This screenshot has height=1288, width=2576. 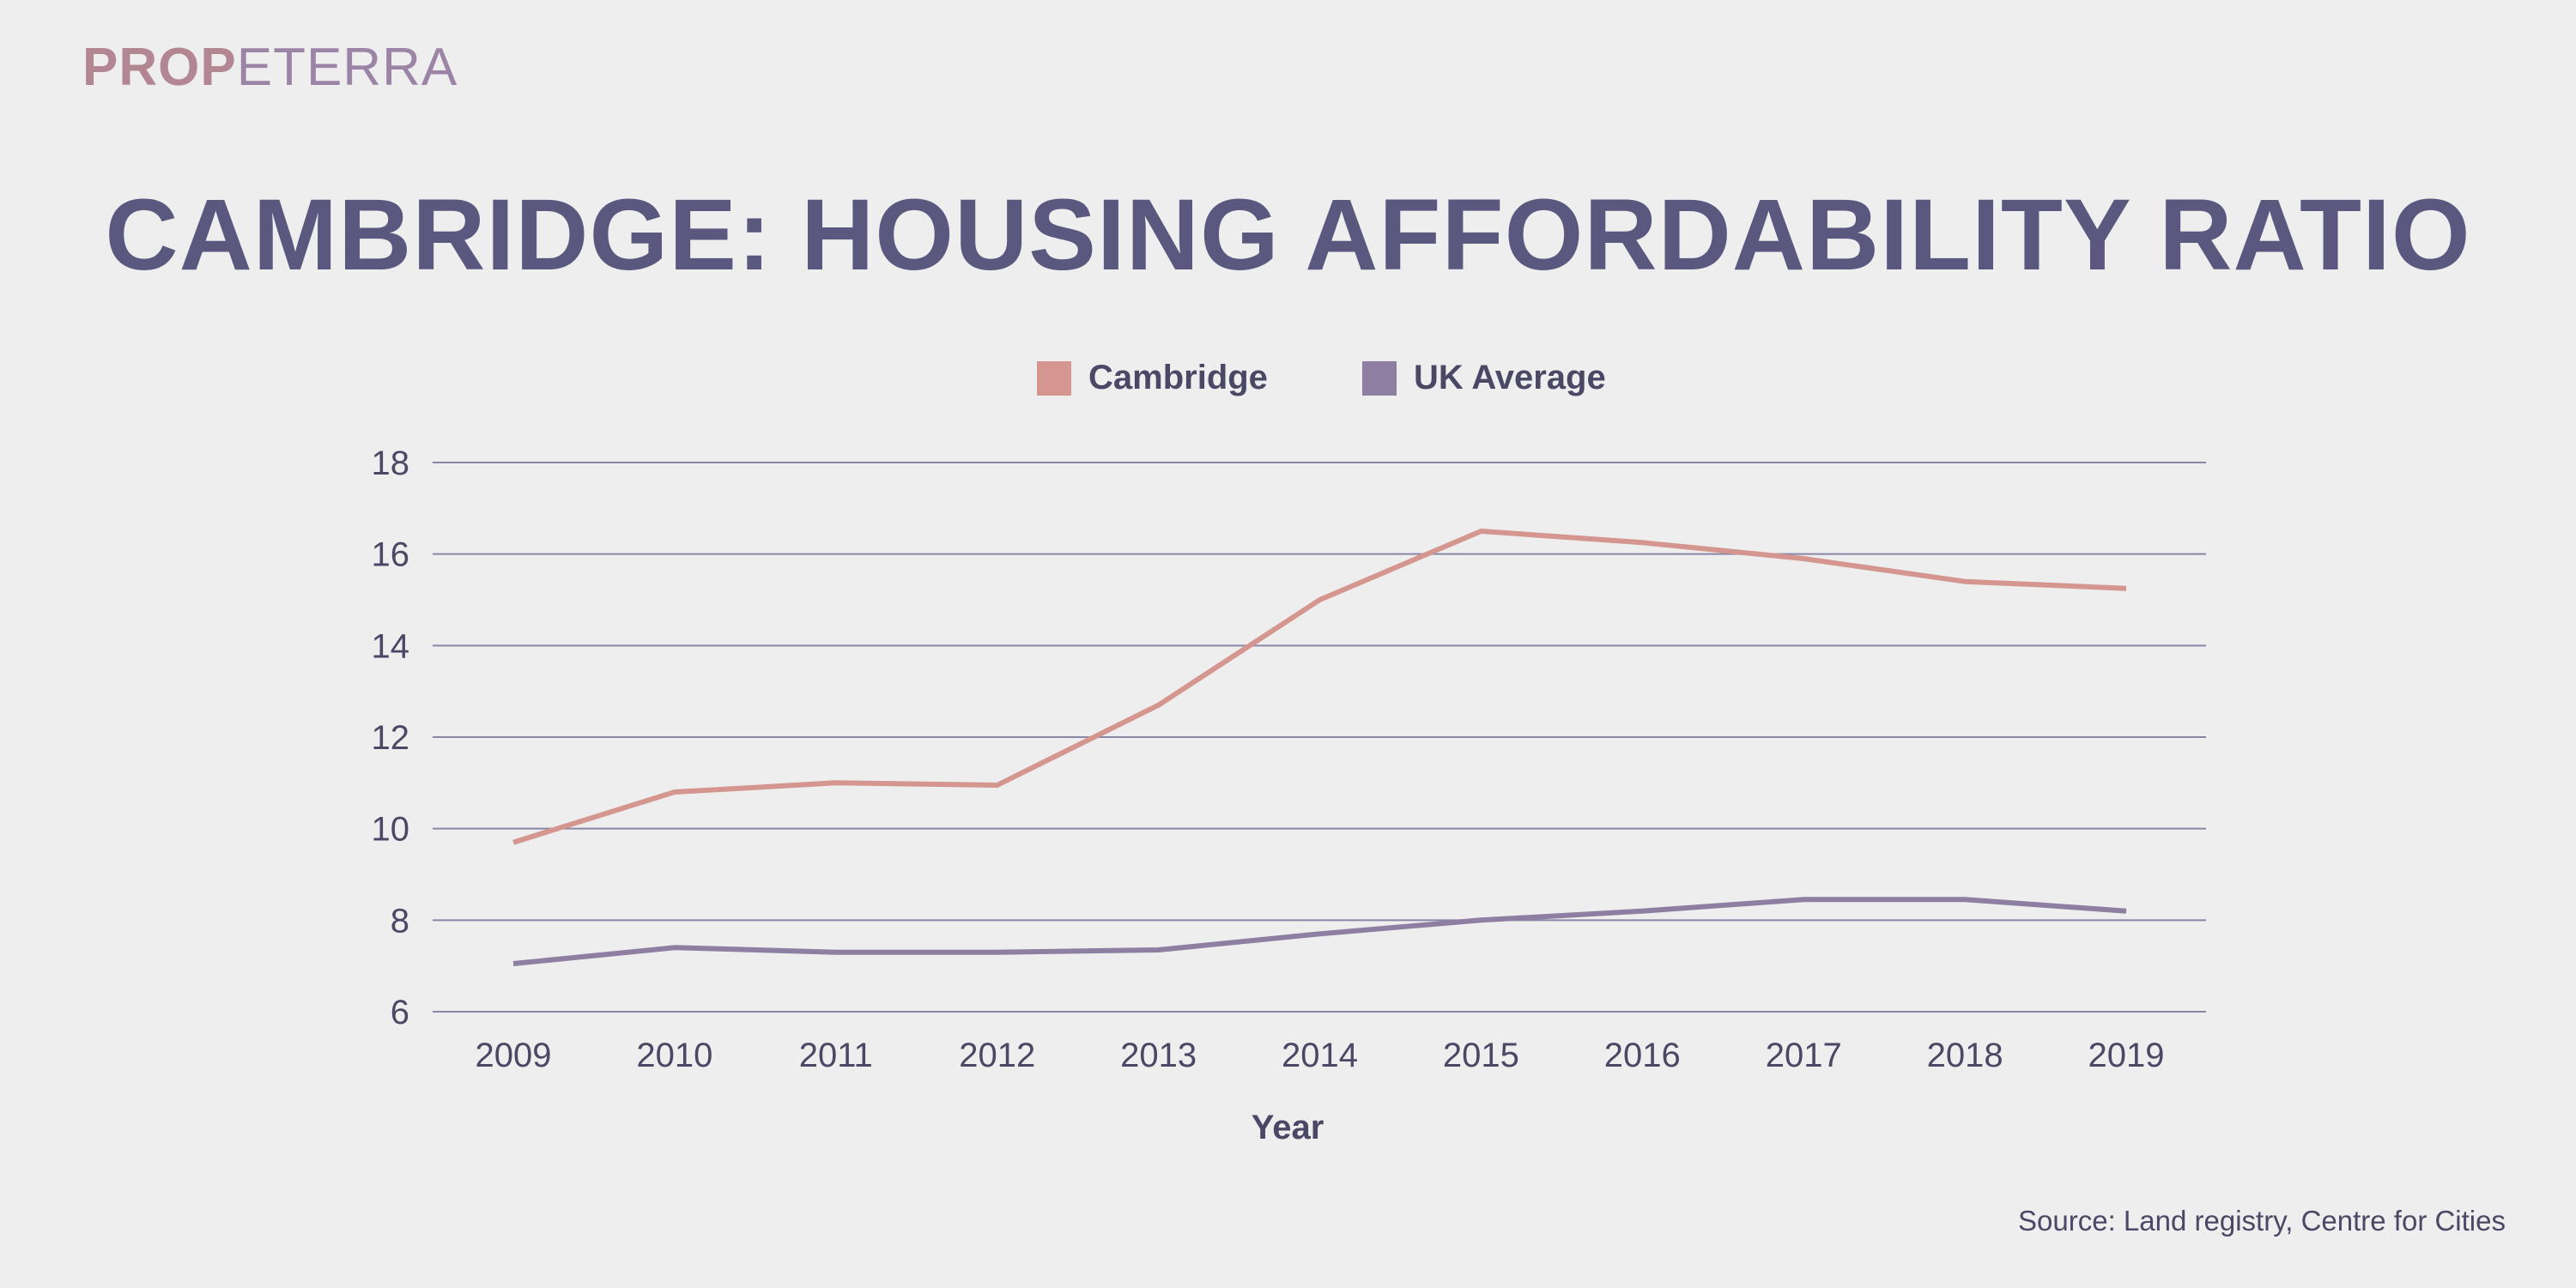 I want to click on x-tick-label: 2019, so click(x=2126, y=1055).